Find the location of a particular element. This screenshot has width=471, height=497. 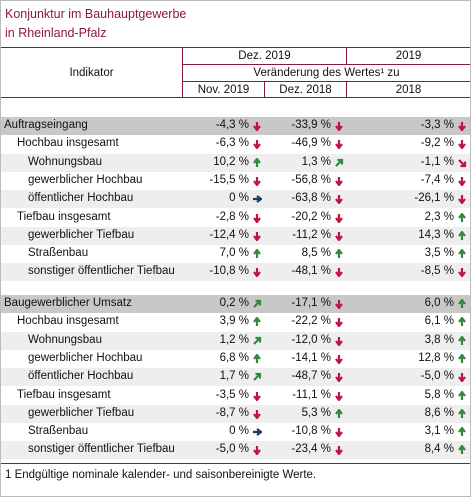

row-label: Auftragseingang is located at coordinates (46, 125).